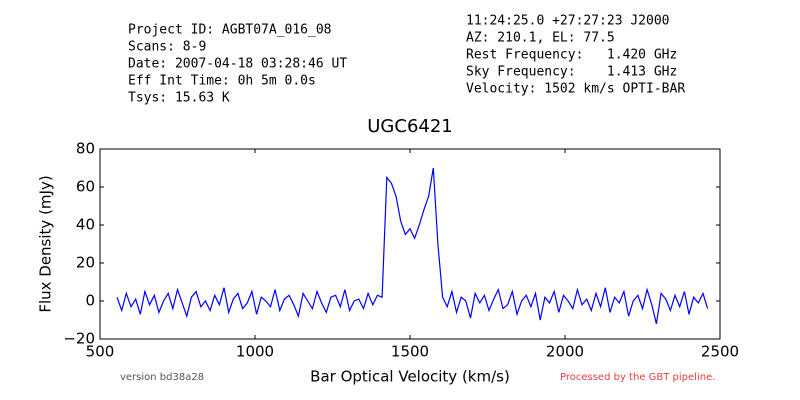 The height and width of the screenshot is (400, 800). What do you see at coordinates (575, 89) in the screenshot?
I see `header-line: Velocity: 1502 km/s OPTI-BAR` at bounding box center [575, 89].